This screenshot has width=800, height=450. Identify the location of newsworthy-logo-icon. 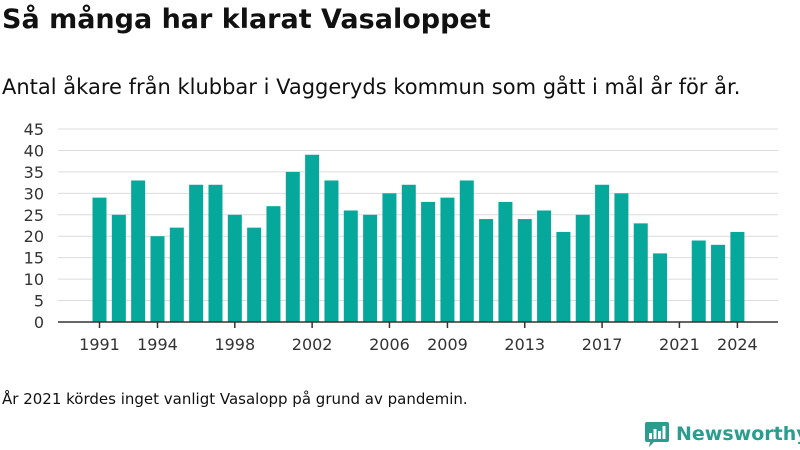
(657, 434).